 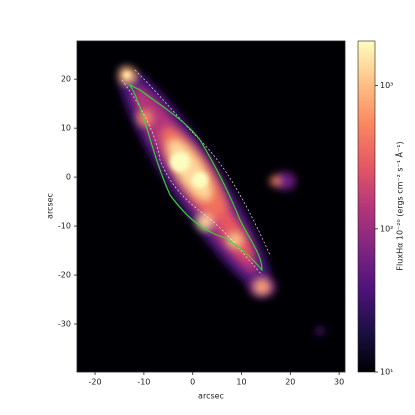 What do you see at coordinates (386, 85) in the screenshot?
I see `colorbar-tick-label: 10³` at bounding box center [386, 85].